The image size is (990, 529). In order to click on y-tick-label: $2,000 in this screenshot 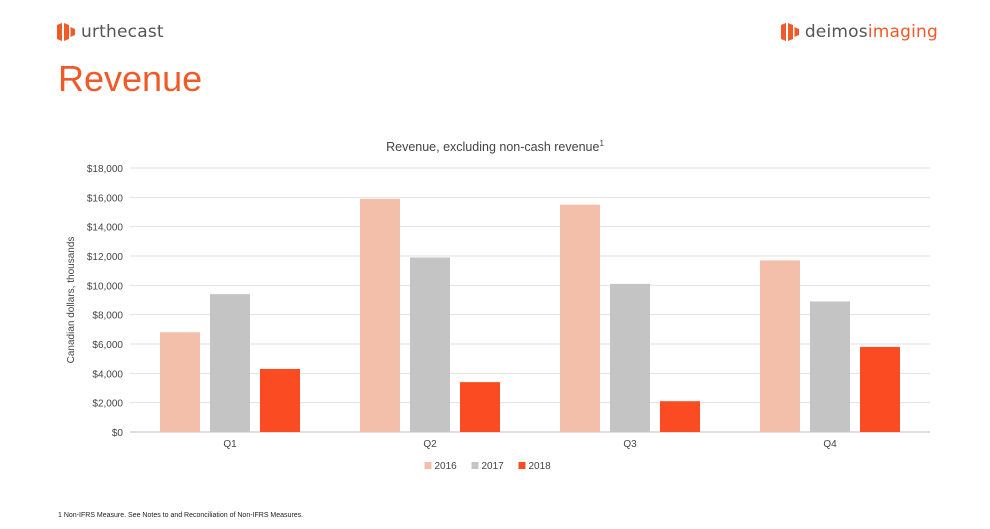, I will do `click(107, 404)`.